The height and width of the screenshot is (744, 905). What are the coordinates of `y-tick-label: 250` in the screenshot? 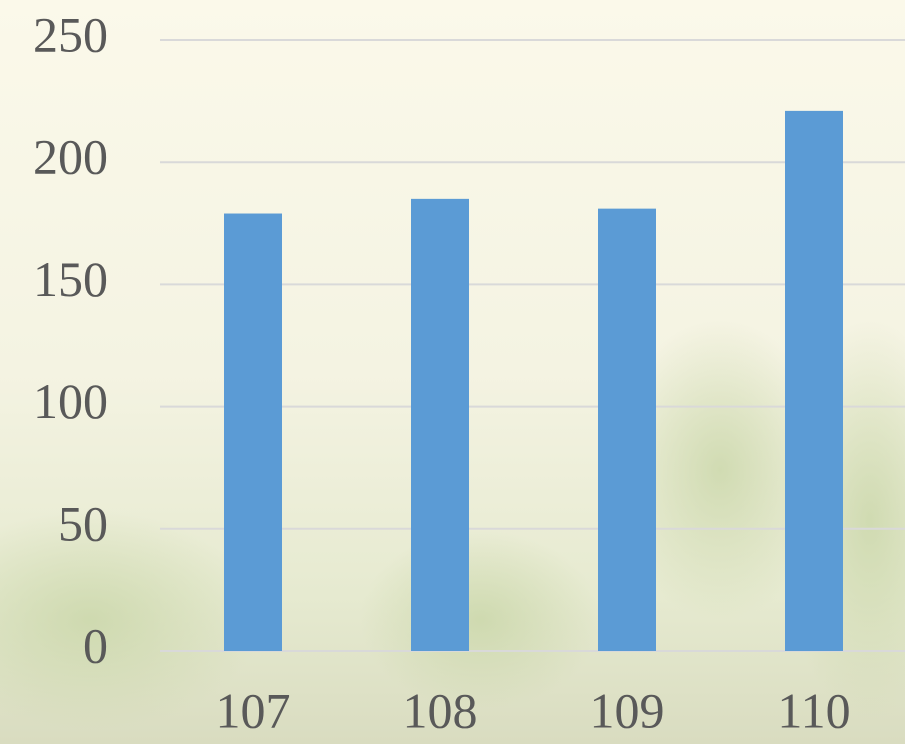 It's located at (70, 34).